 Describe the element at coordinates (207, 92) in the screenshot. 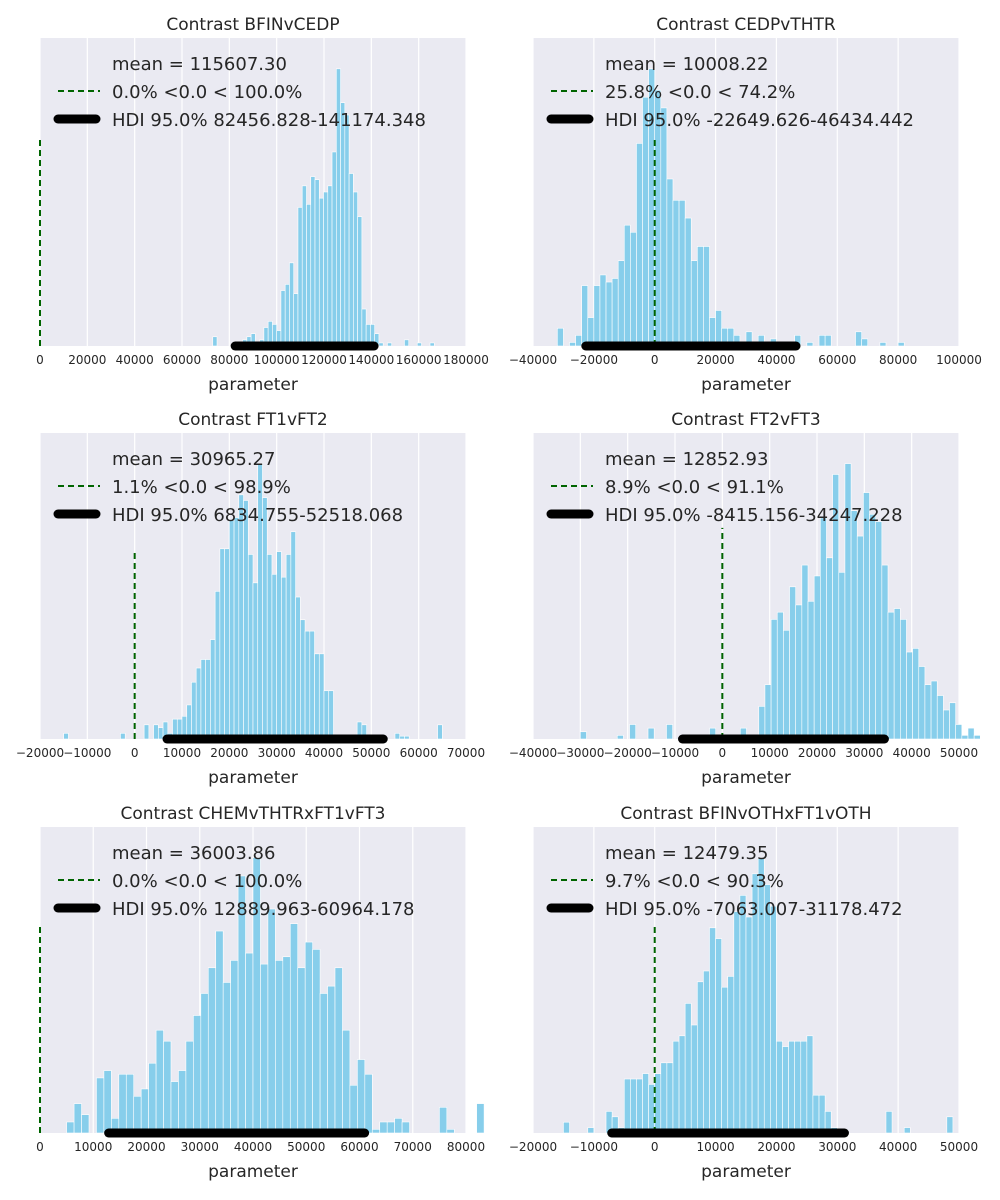

I see `legend-reference: 0.0% <0.0 < 100.0%` at that location.